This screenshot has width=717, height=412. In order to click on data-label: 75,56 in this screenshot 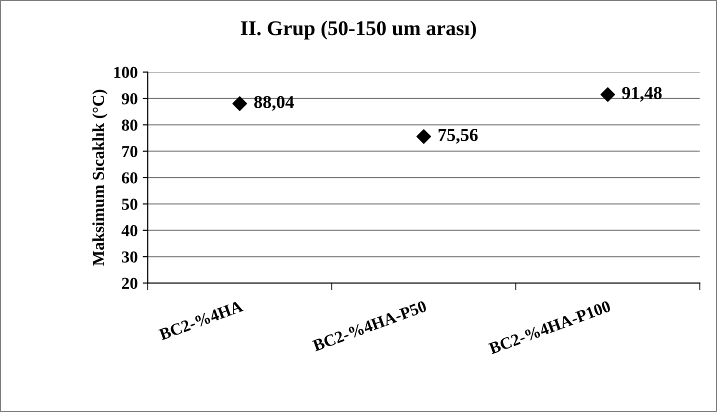, I will do `click(458, 136)`.